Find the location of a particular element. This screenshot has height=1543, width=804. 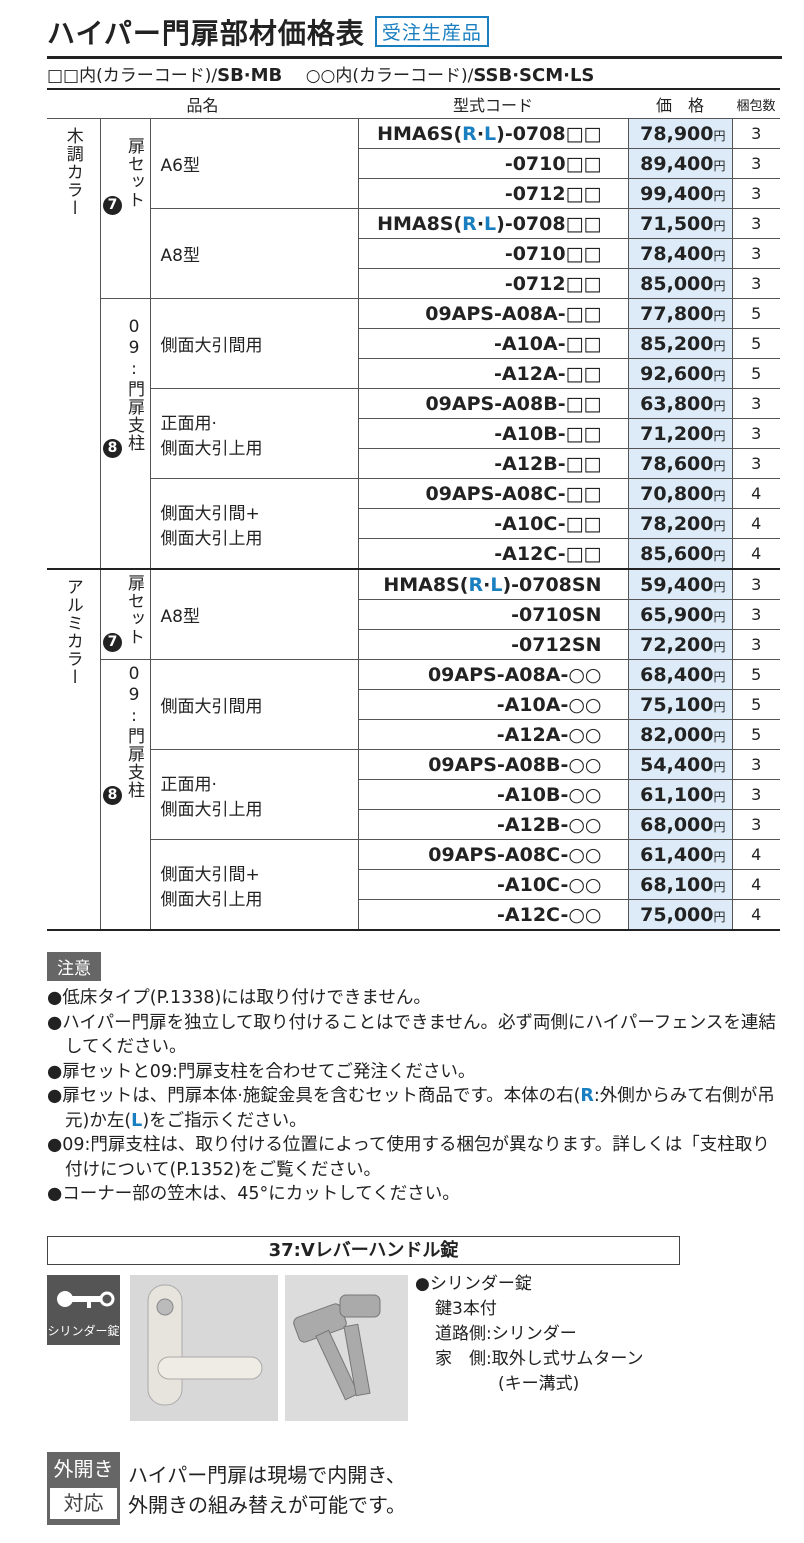

color-code-text: ○○内(カラーコード)/ is located at coordinates (389, 76).